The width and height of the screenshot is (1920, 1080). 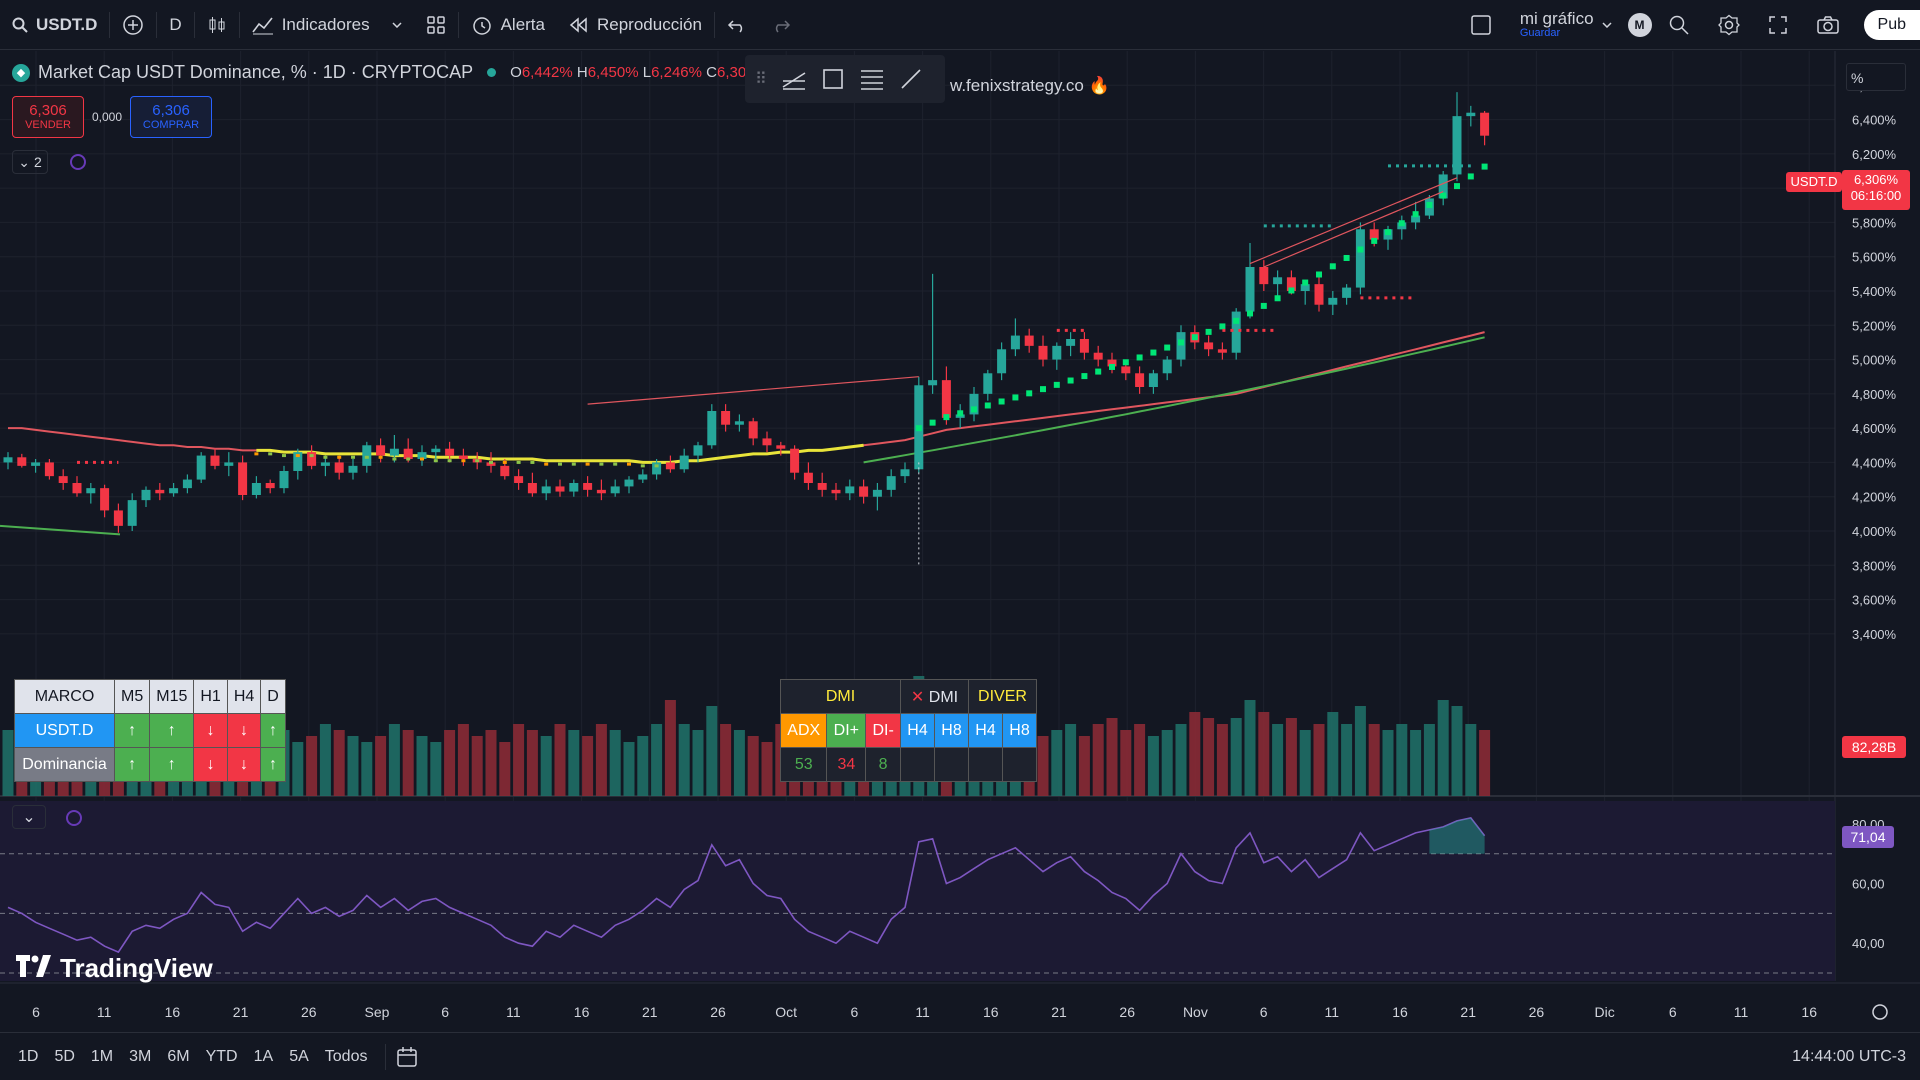 I want to click on marco-row-label: USDT.D, so click(x=64, y=730).